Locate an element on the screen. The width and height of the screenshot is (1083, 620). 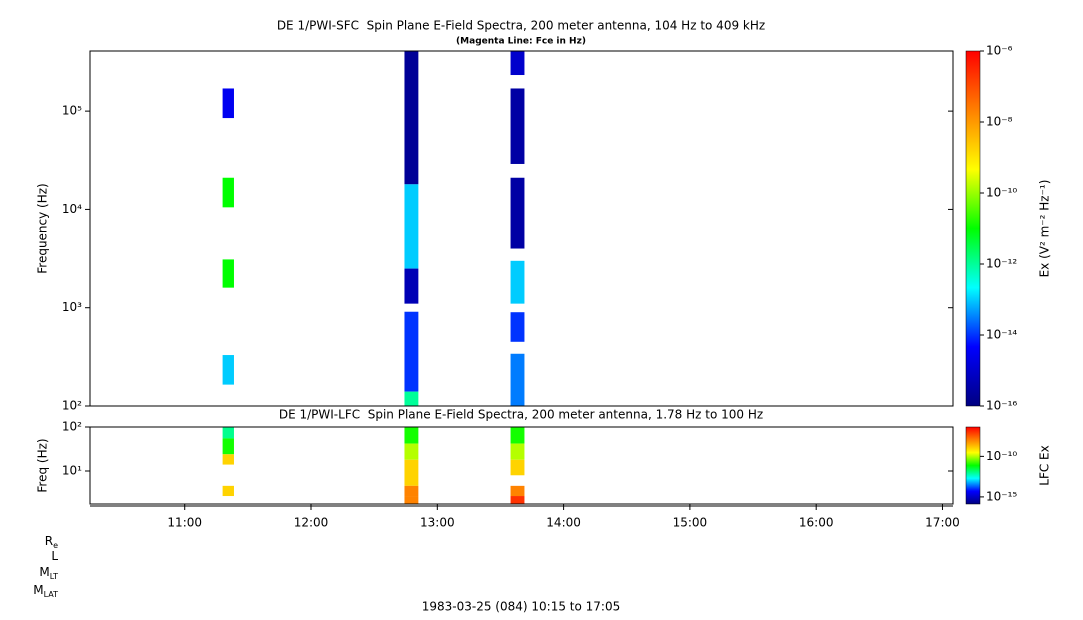
x-tick-label: 11:00 is located at coordinates (184, 523).